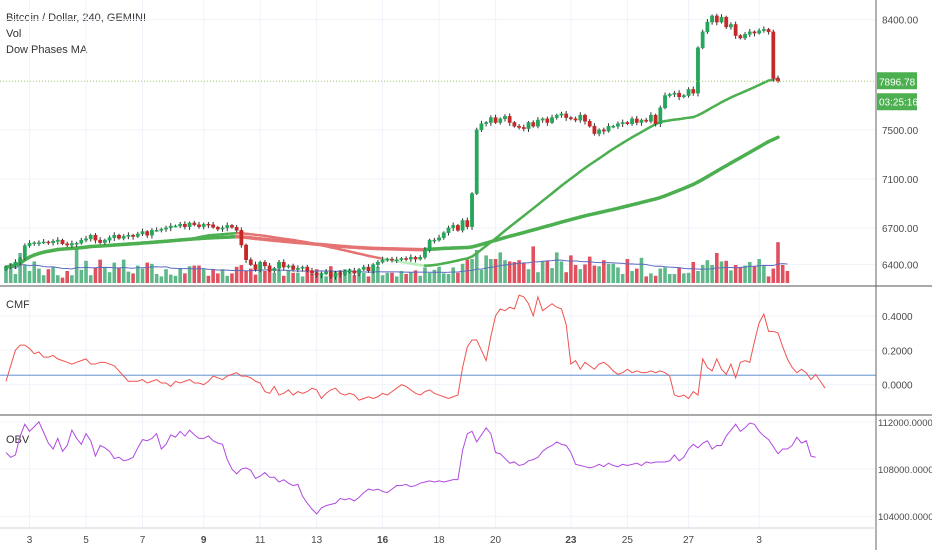 This screenshot has width=932, height=550. What do you see at coordinates (897, 386) in the screenshot?
I see `cmf-tick-label: 0.0000` at bounding box center [897, 386].